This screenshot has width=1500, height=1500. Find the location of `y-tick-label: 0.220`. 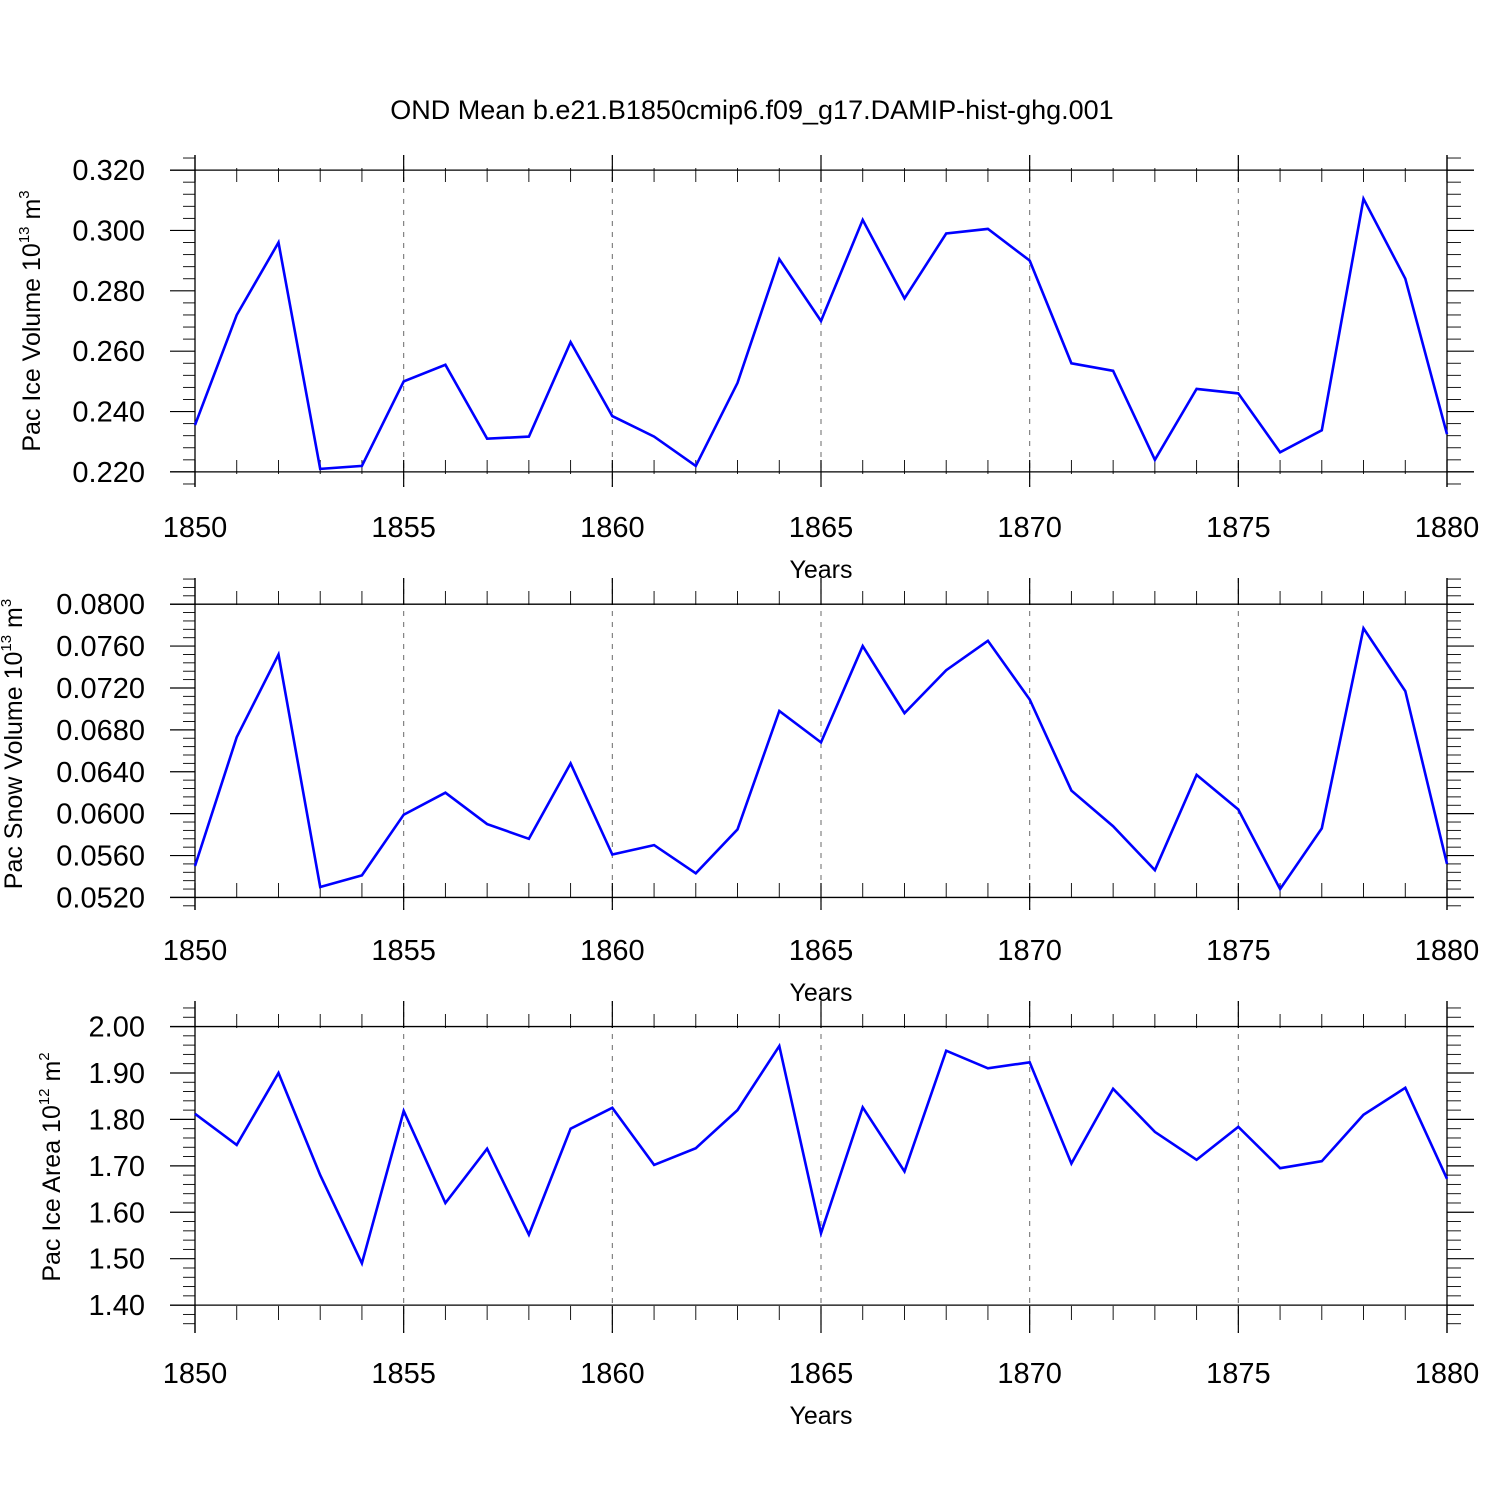

y-tick-label: 0.220 is located at coordinates (108, 473).